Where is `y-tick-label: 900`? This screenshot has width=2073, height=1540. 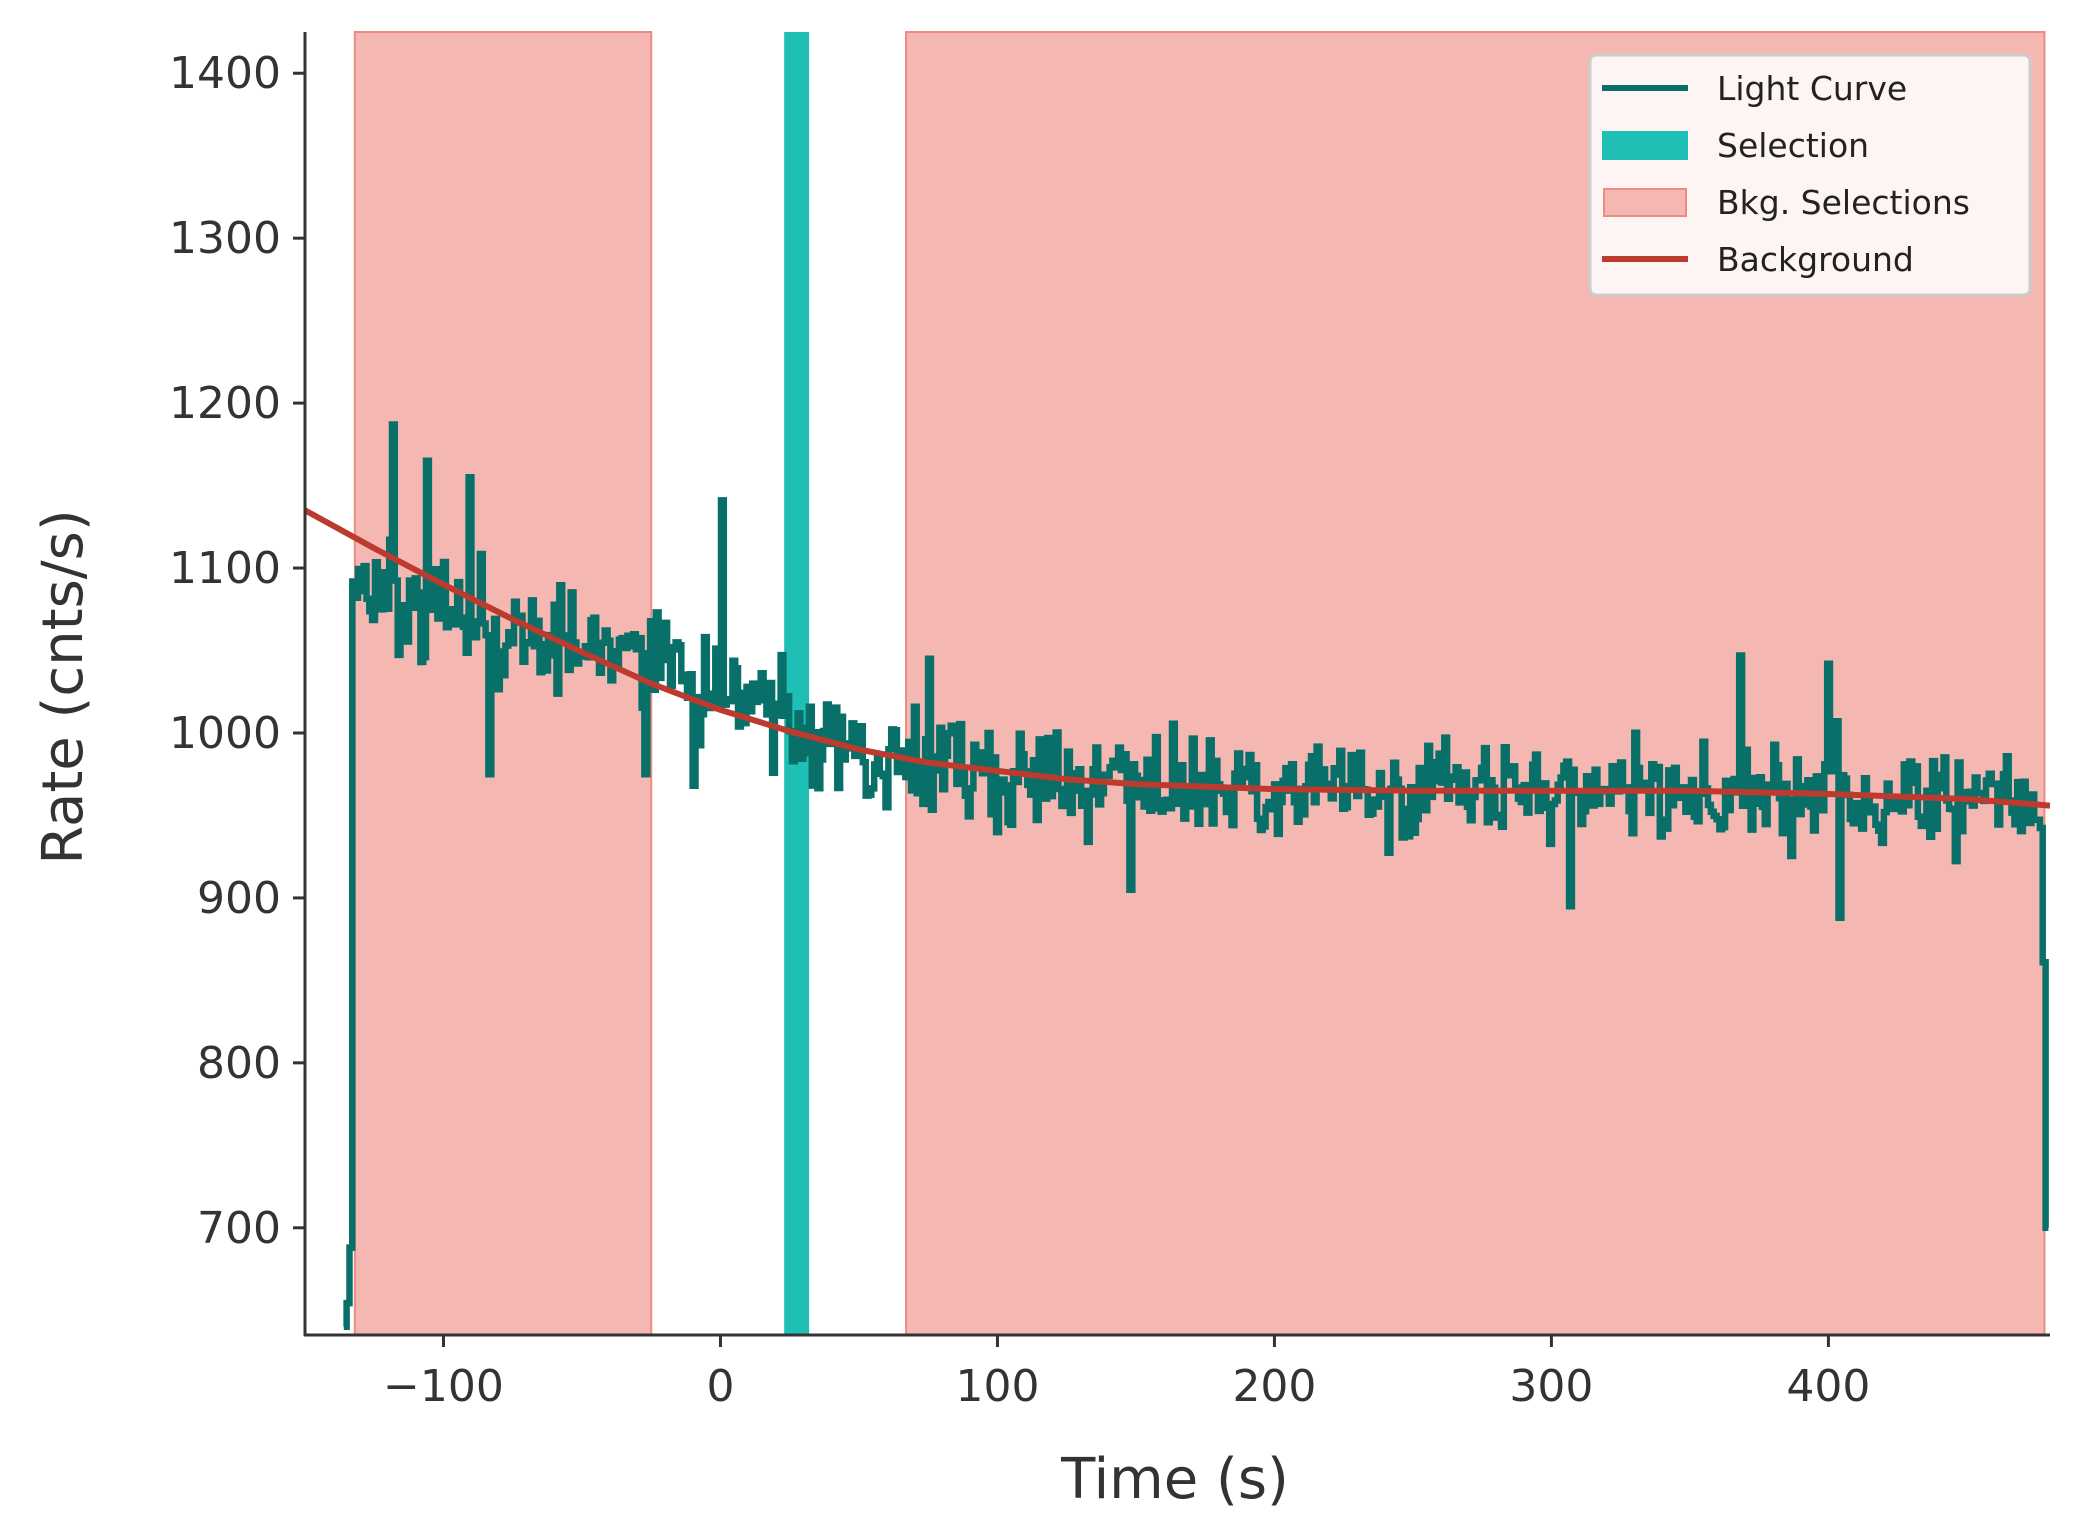
y-tick-label: 900 is located at coordinates (239, 898).